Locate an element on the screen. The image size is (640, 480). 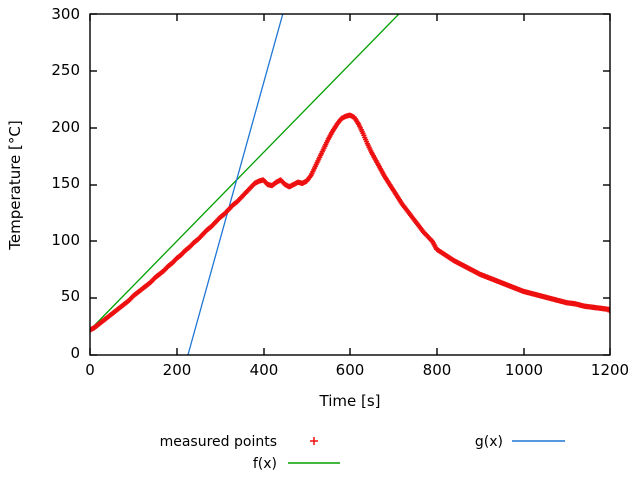
legend-marker-plus-icon is located at coordinates (314, 441).